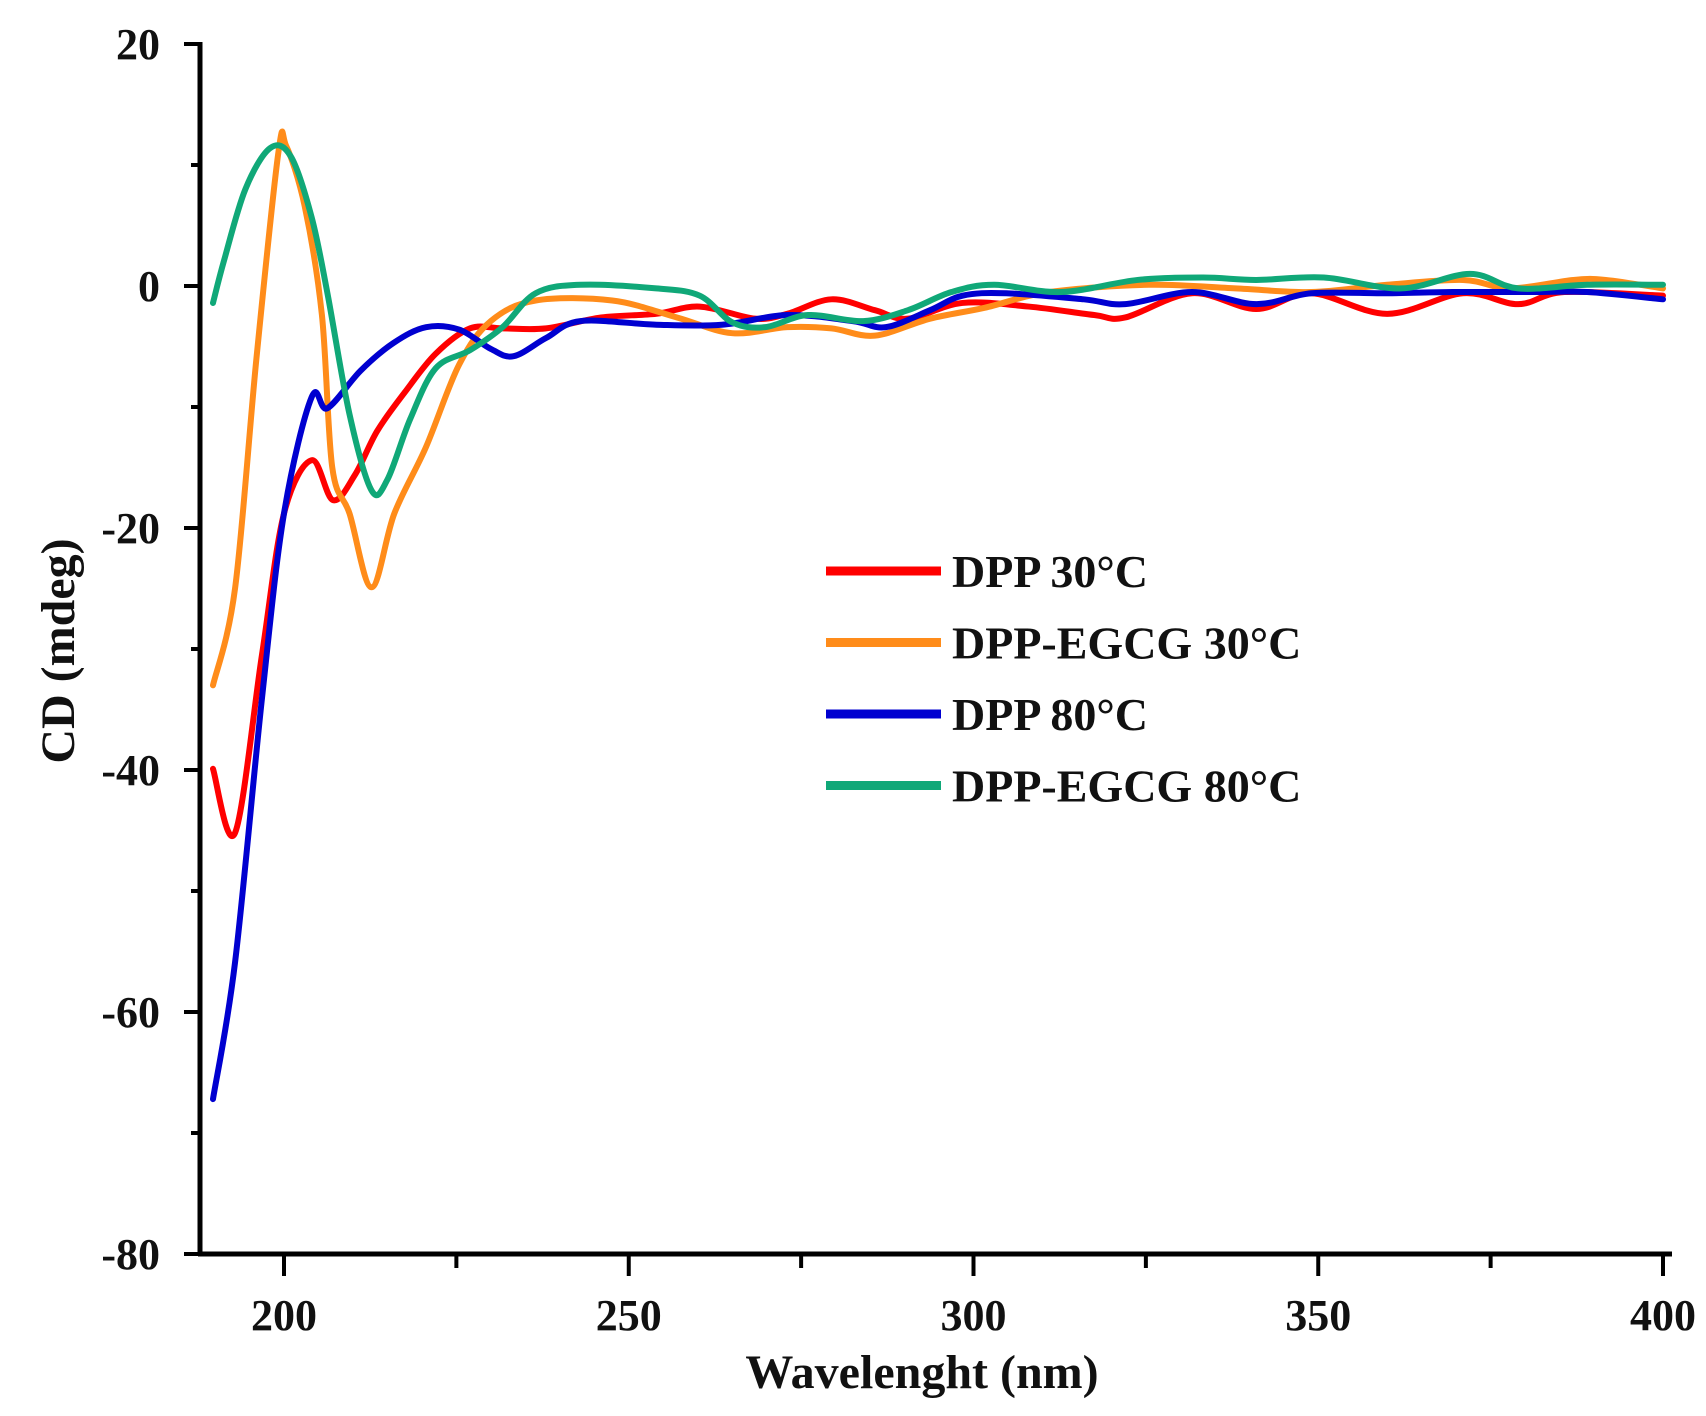 The width and height of the screenshot is (1706, 1416). What do you see at coordinates (138, 44) in the screenshot?
I see `y-tick-label: 20` at bounding box center [138, 44].